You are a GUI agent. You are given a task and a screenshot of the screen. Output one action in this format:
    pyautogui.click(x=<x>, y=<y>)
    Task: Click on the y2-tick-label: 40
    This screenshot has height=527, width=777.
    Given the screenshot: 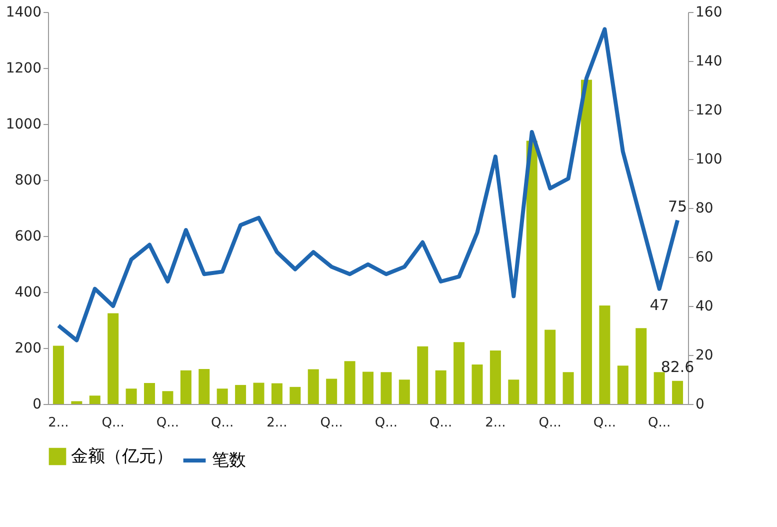 What is the action you would take?
    pyautogui.click(x=705, y=306)
    